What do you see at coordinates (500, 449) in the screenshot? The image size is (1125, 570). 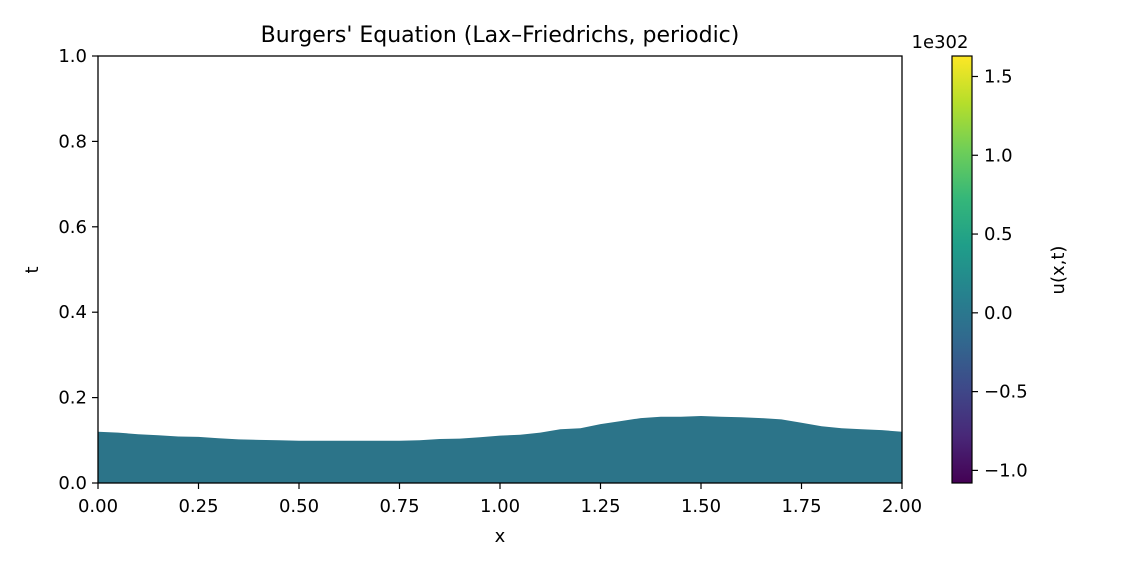 I see `solution-region` at bounding box center [500, 449].